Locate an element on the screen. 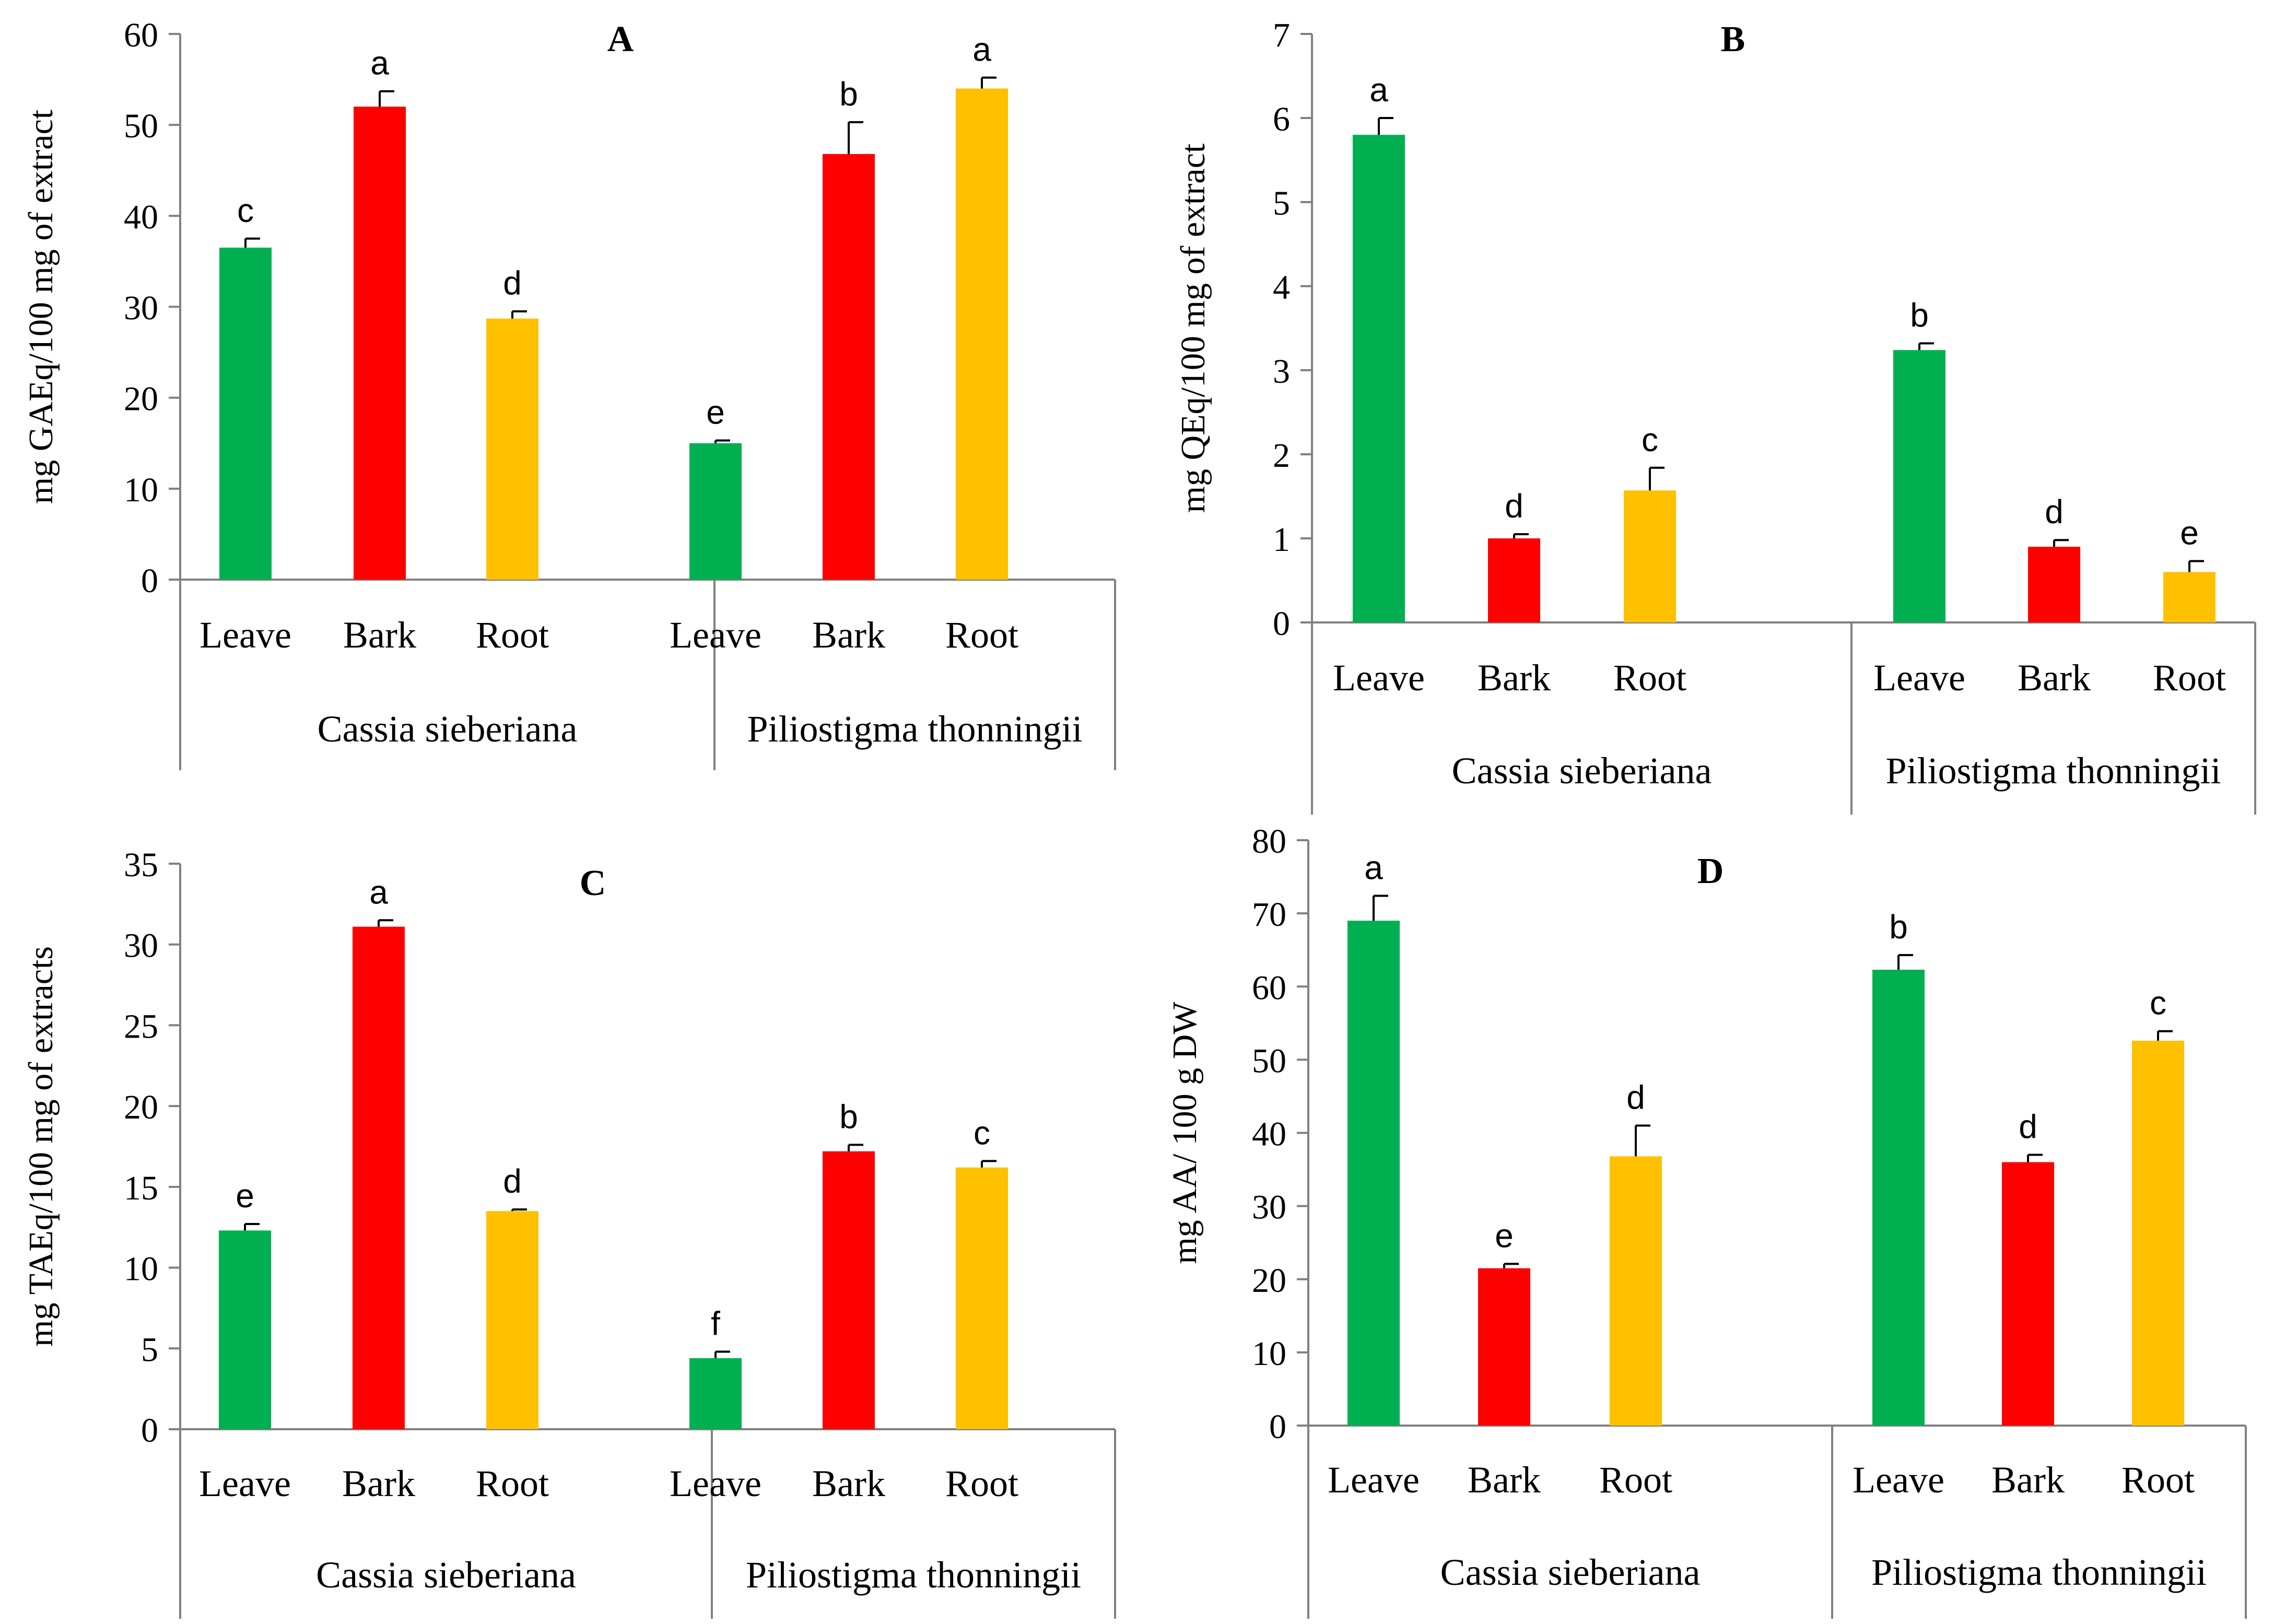 This screenshot has height=1624, width=2274. y-tick-label: 2 is located at coordinates (1281, 456).